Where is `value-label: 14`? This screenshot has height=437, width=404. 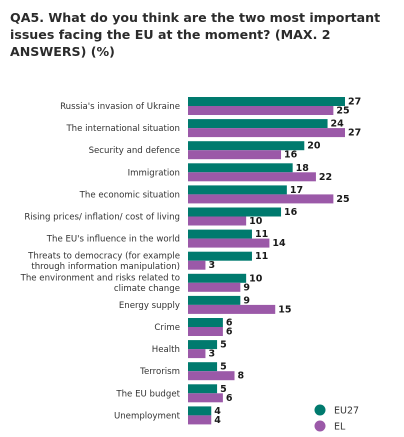 value-label: 14 is located at coordinates (279, 243).